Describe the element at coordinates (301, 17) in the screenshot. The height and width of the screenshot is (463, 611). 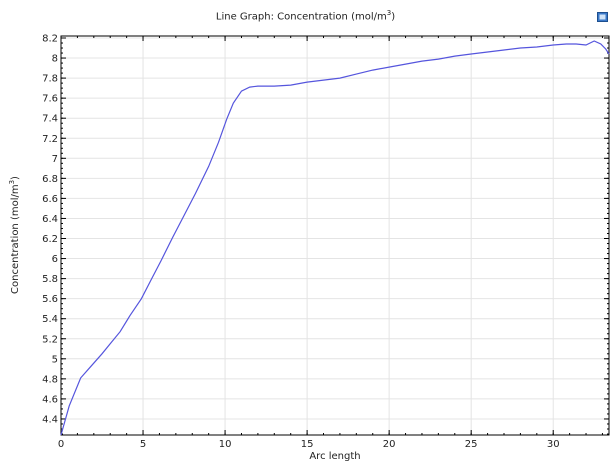
I see `chart-title-prefix: Line Graph: Concentration (mol/m` at that location.